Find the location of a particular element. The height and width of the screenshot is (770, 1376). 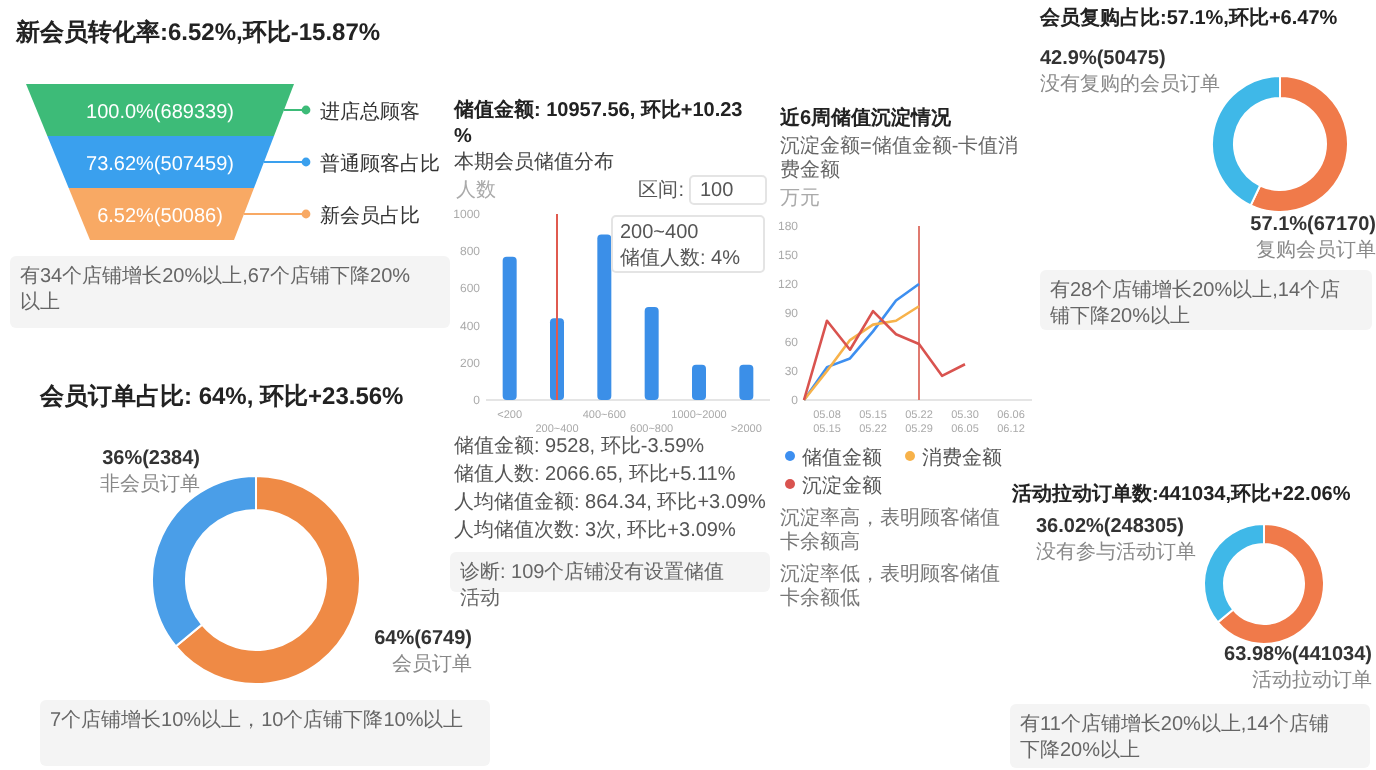

text: 沉淀率高，表明顾客储值卡余额高 is located at coordinates (890, 530).